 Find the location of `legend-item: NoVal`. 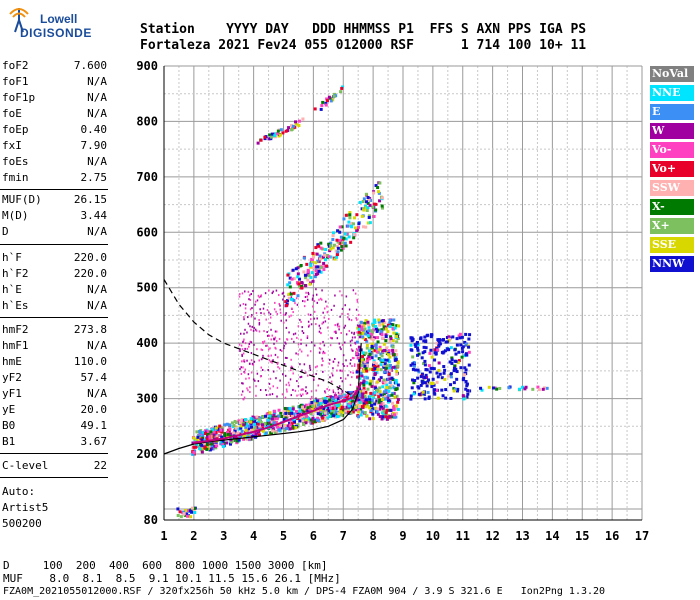

legend-item: NoVal is located at coordinates (672, 74).